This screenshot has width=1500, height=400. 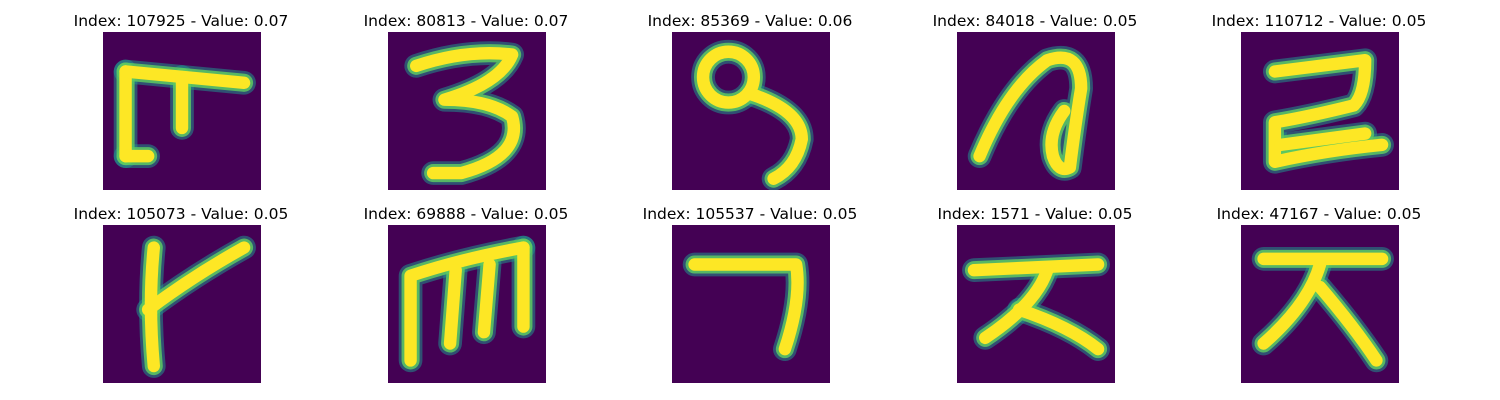 I want to click on panel-title: Index: 105537 - Value: 0.05, so click(x=750, y=214).